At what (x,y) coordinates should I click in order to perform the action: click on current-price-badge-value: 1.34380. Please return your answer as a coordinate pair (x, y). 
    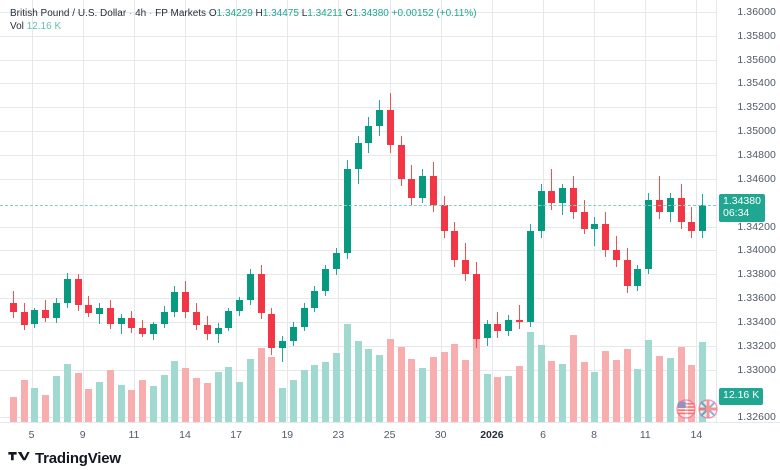
    Looking at the image, I should click on (742, 201).